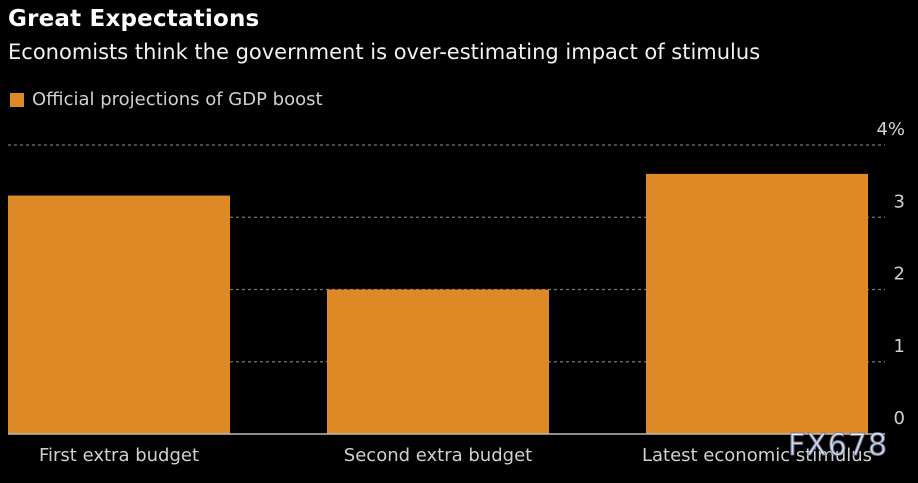  Describe the element at coordinates (119, 455) in the screenshot. I see `x-category-label: First extra budget` at that location.